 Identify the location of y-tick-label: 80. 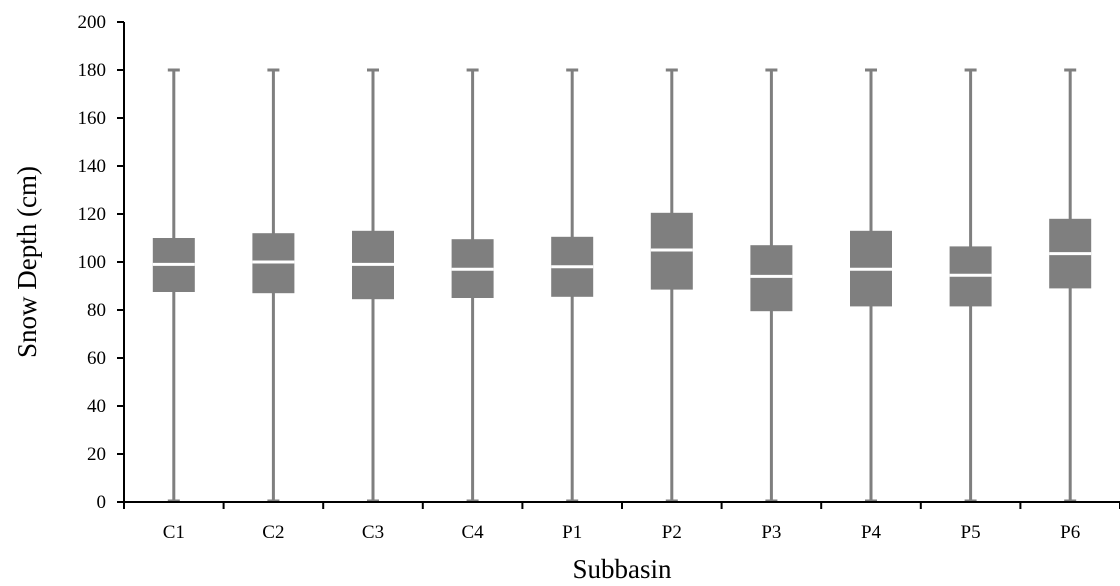
(96, 310).